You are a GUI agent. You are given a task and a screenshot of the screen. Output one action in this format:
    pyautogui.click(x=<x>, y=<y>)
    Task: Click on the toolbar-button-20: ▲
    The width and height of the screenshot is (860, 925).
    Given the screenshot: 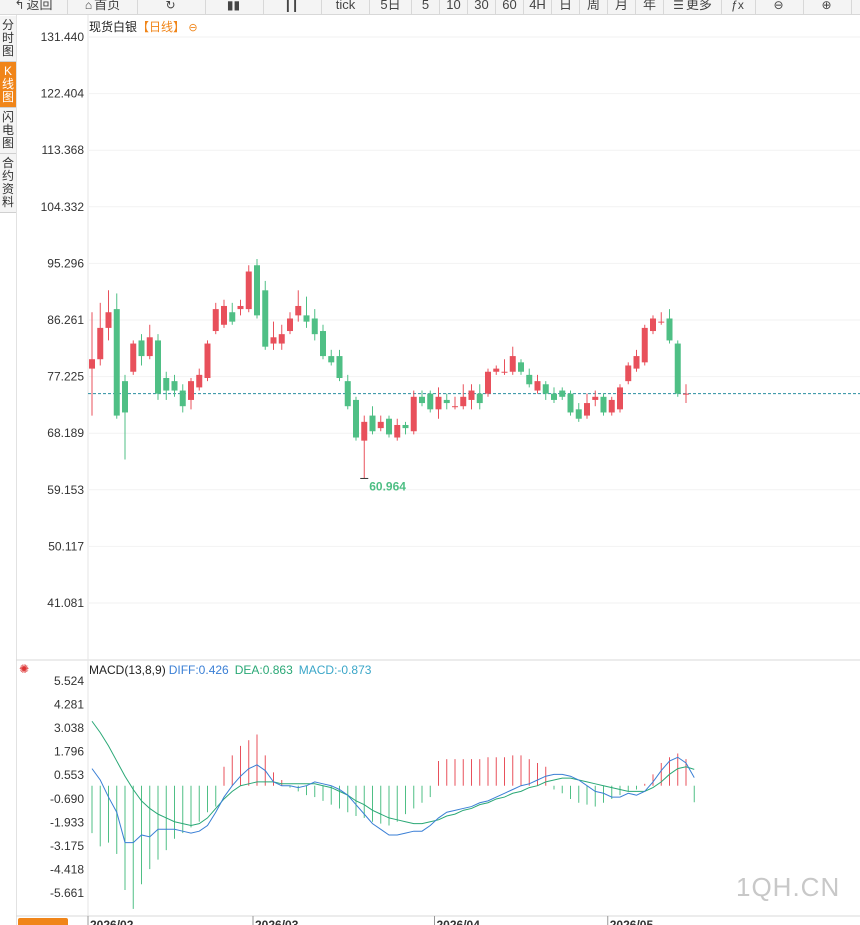 What is the action you would take?
    pyautogui.click(x=856, y=7)
    